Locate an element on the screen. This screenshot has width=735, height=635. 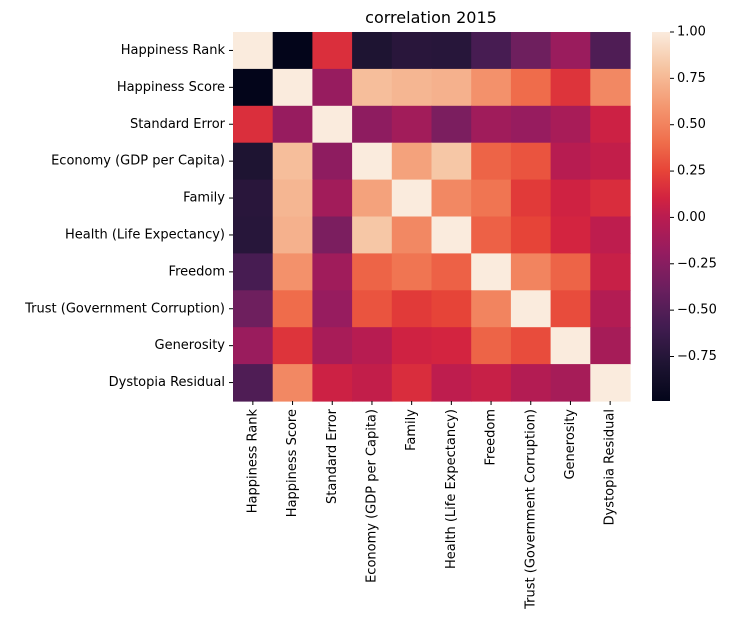
row-tick-label: Dystopia Residual is located at coordinates (167, 382).